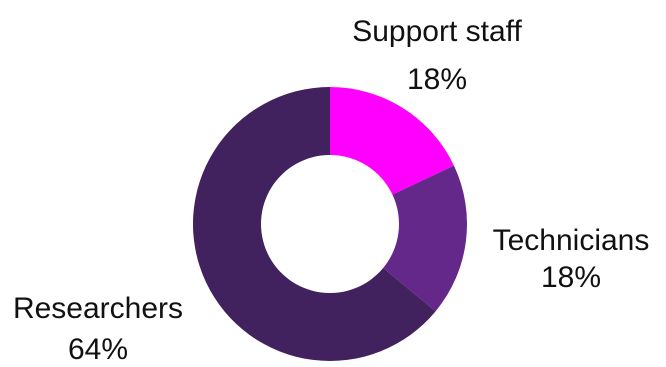 Image resolution: width=666 pixels, height=367 pixels. What do you see at coordinates (98, 308) in the screenshot?
I see `label-researchers-name: Researchers` at bounding box center [98, 308].